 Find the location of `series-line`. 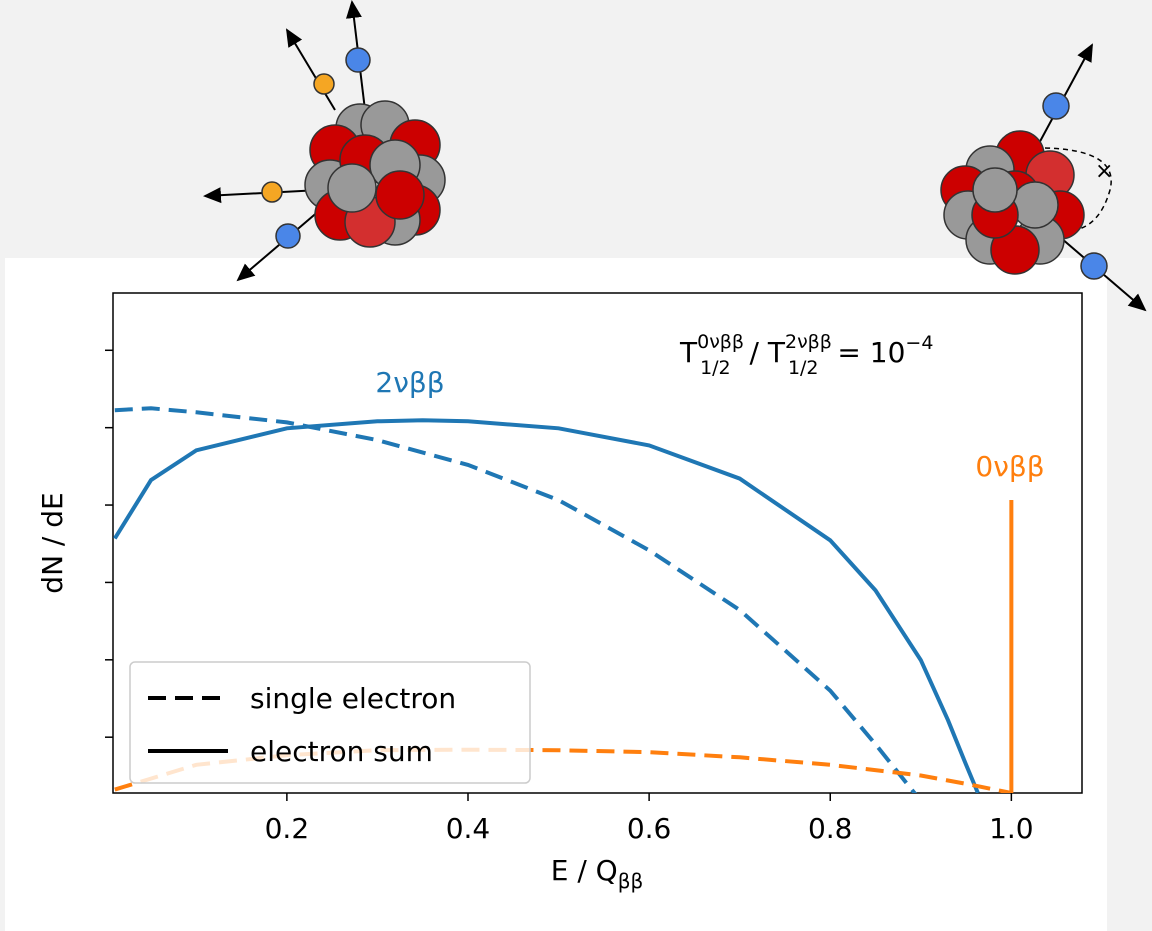

series-line is located at coordinates (563, 770).